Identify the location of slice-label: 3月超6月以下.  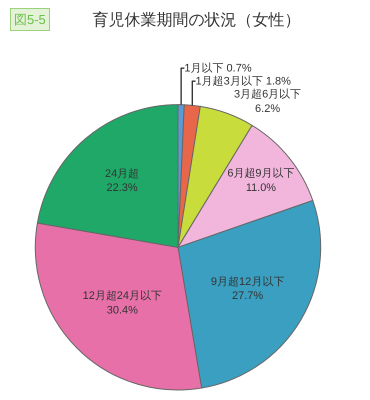
(268, 94).